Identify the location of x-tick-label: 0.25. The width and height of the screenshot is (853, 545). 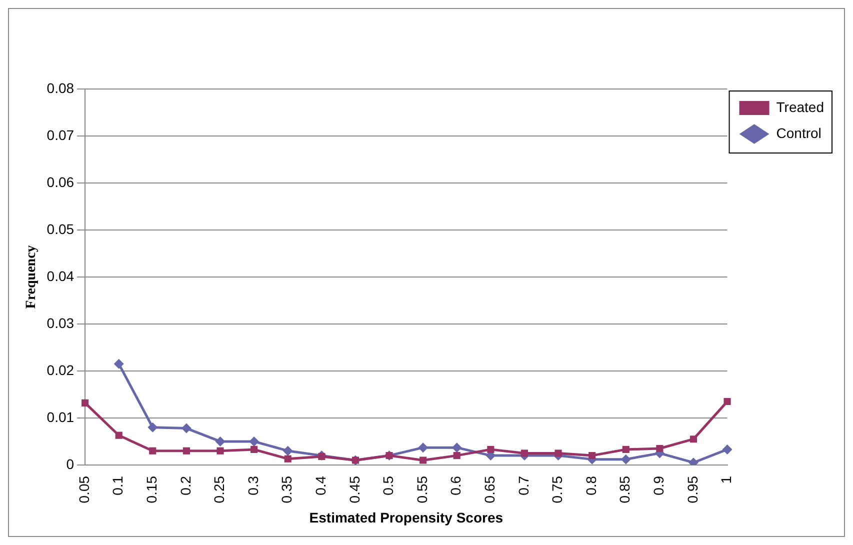
(219, 490).